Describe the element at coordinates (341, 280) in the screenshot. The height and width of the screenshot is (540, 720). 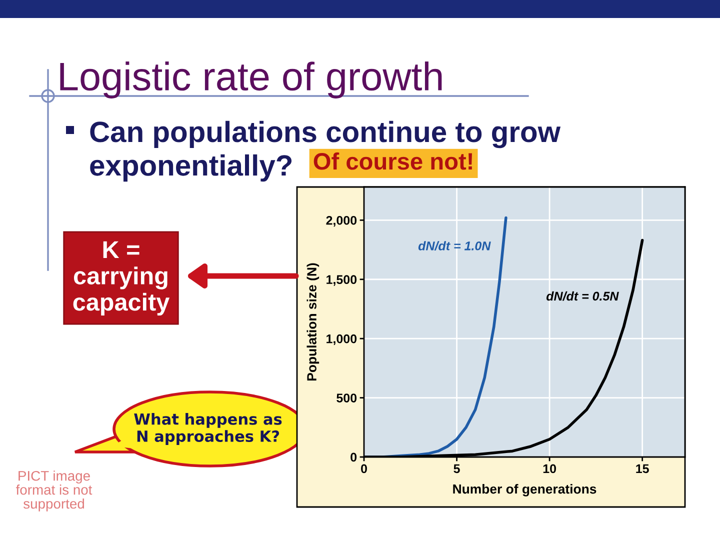
I see `y-tick-label: 1,500` at that location.